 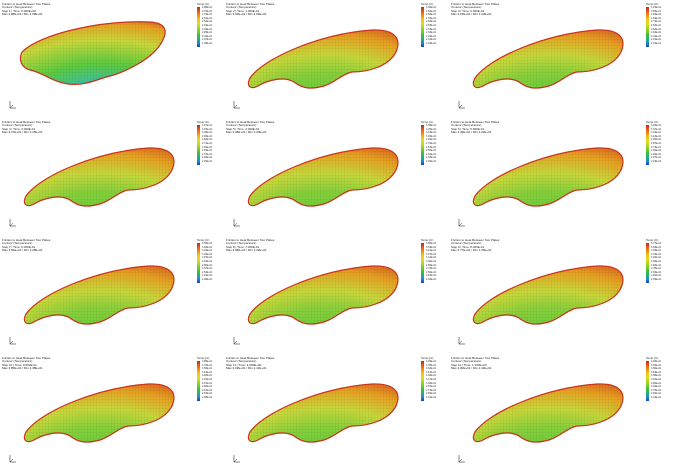 I want to click on legend-value: 1.99E+01, so click(x=207, y=43).